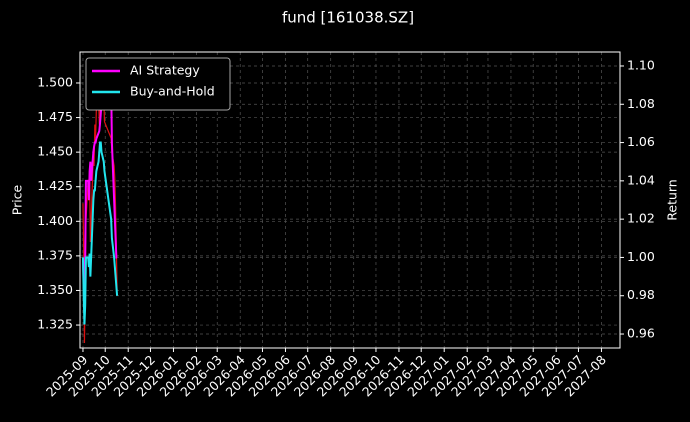  What do you see at coordinates (641, 333) in the screenshot?
I see `y2-tick-label: 0.96` at bounding box center [641, 333].